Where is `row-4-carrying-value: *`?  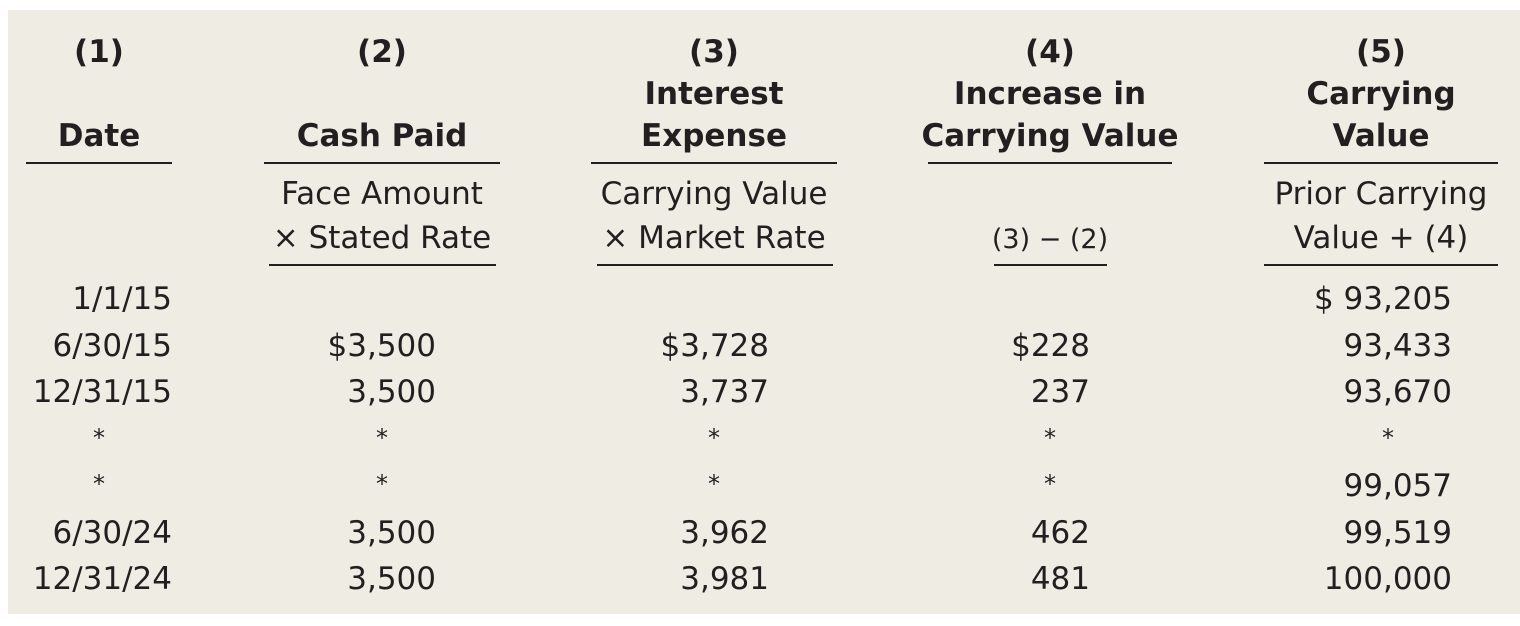 row-4-carrying-value: * is located at coordinates (1388, 438).